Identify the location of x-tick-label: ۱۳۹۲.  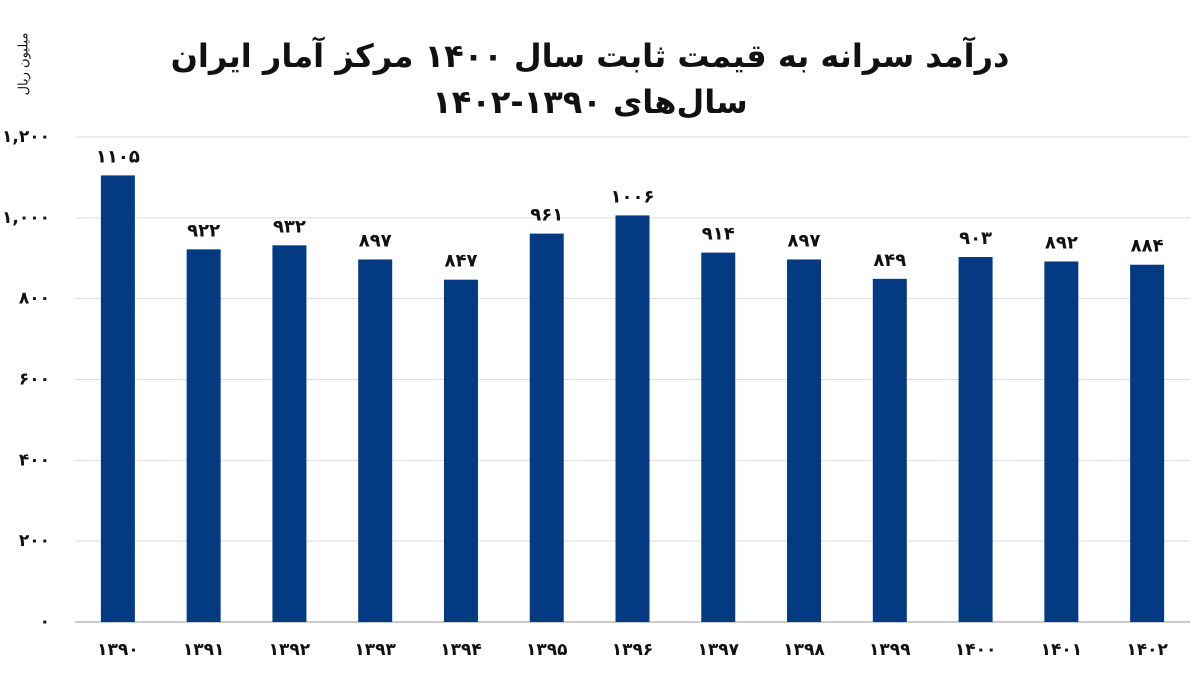
(290, 650).